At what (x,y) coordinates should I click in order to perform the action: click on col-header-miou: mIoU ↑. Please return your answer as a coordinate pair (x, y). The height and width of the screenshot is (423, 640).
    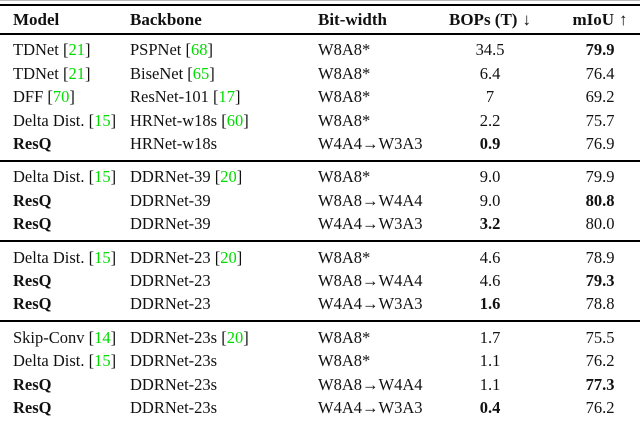
    Looking at the image, I should click on (600, 19).